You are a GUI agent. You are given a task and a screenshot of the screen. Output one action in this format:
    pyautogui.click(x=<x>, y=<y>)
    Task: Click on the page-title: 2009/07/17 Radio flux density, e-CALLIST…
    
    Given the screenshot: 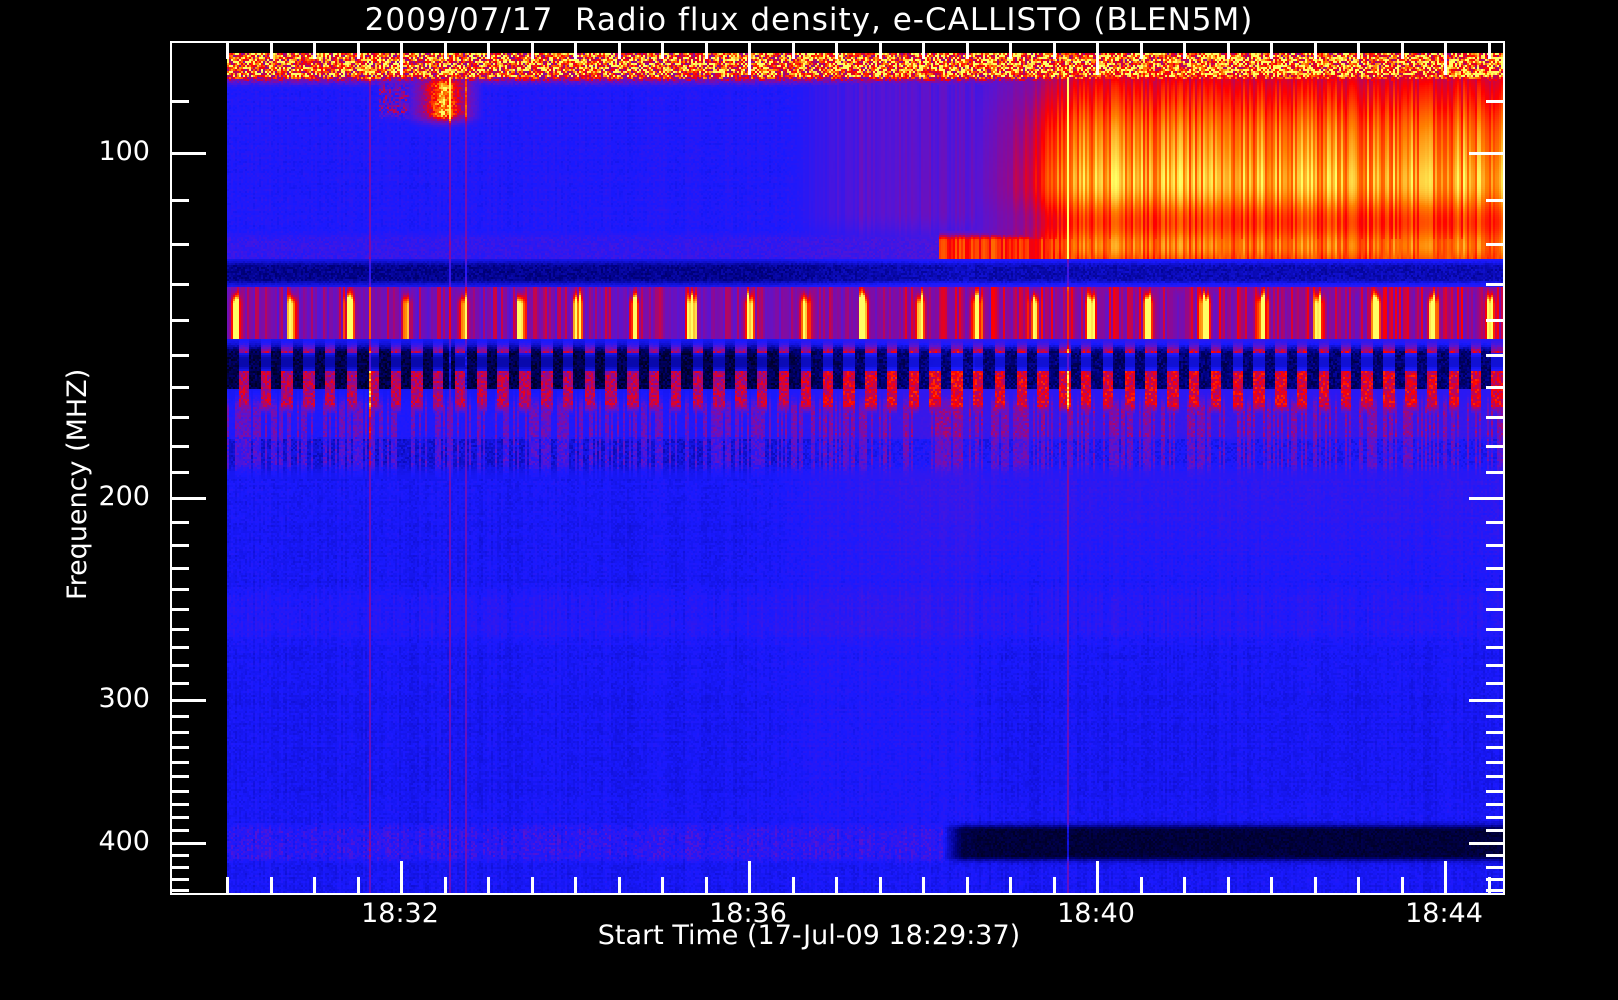 What is the action you would take?
    pyautogui.click(x=809, y=20)
    